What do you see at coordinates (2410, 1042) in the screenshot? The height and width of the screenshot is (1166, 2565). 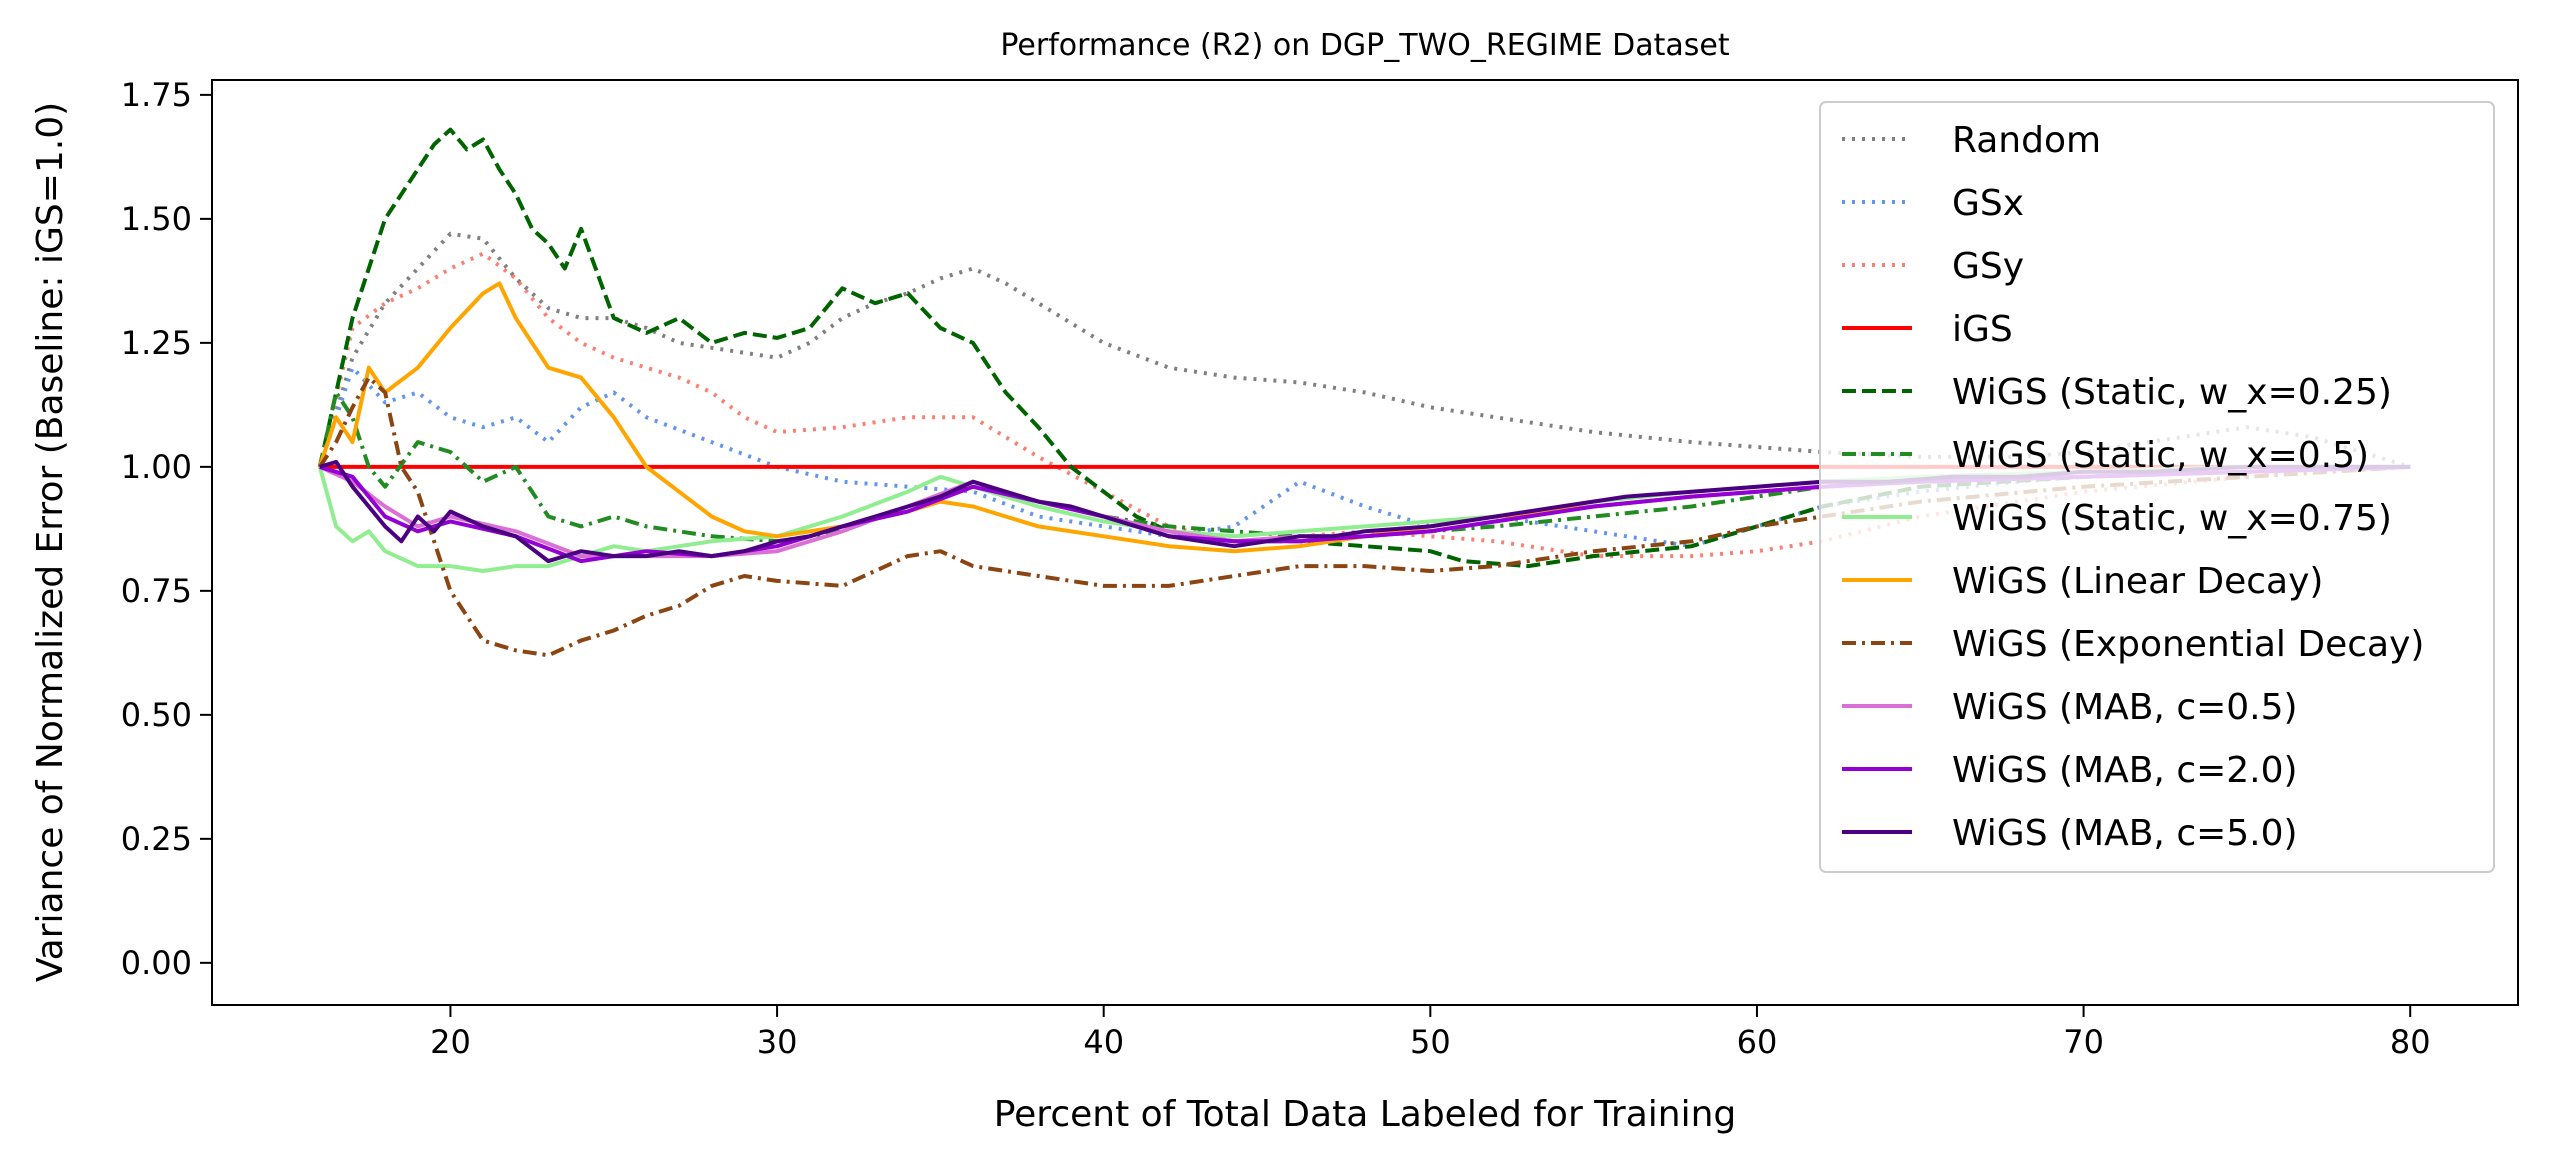 I see `x-tick-label: 80` at bounding box center [2410, 1042].